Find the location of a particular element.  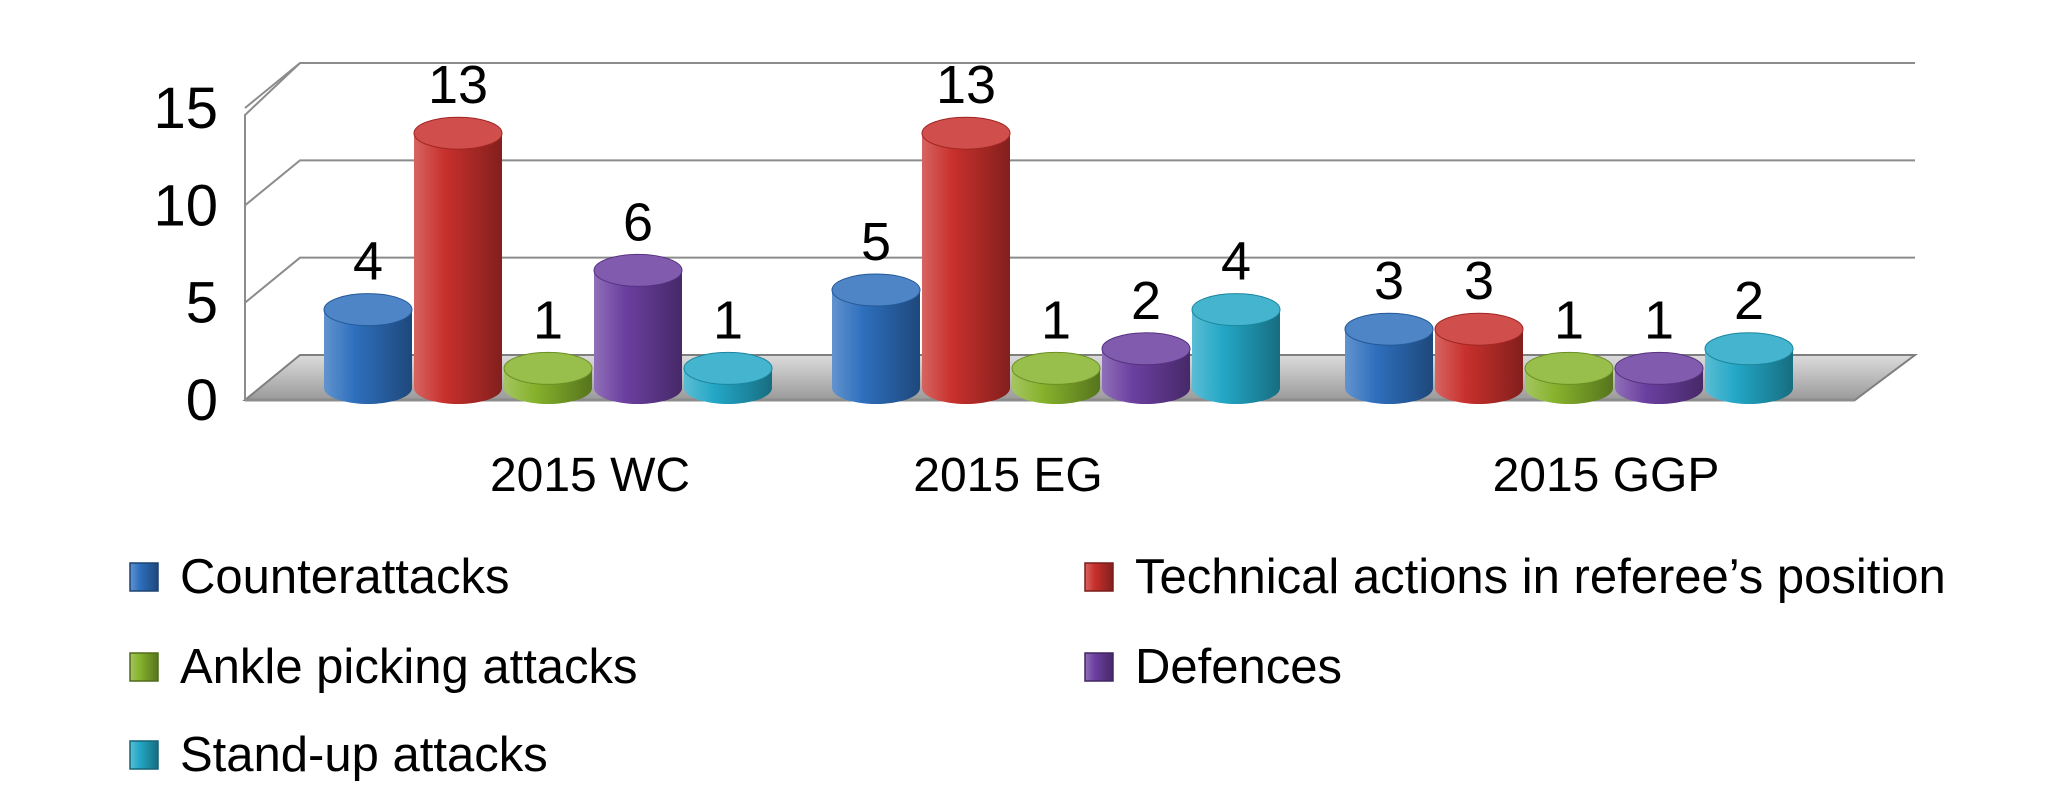

bar-defences-2015-ggp is located at coordinates (1659, 377).